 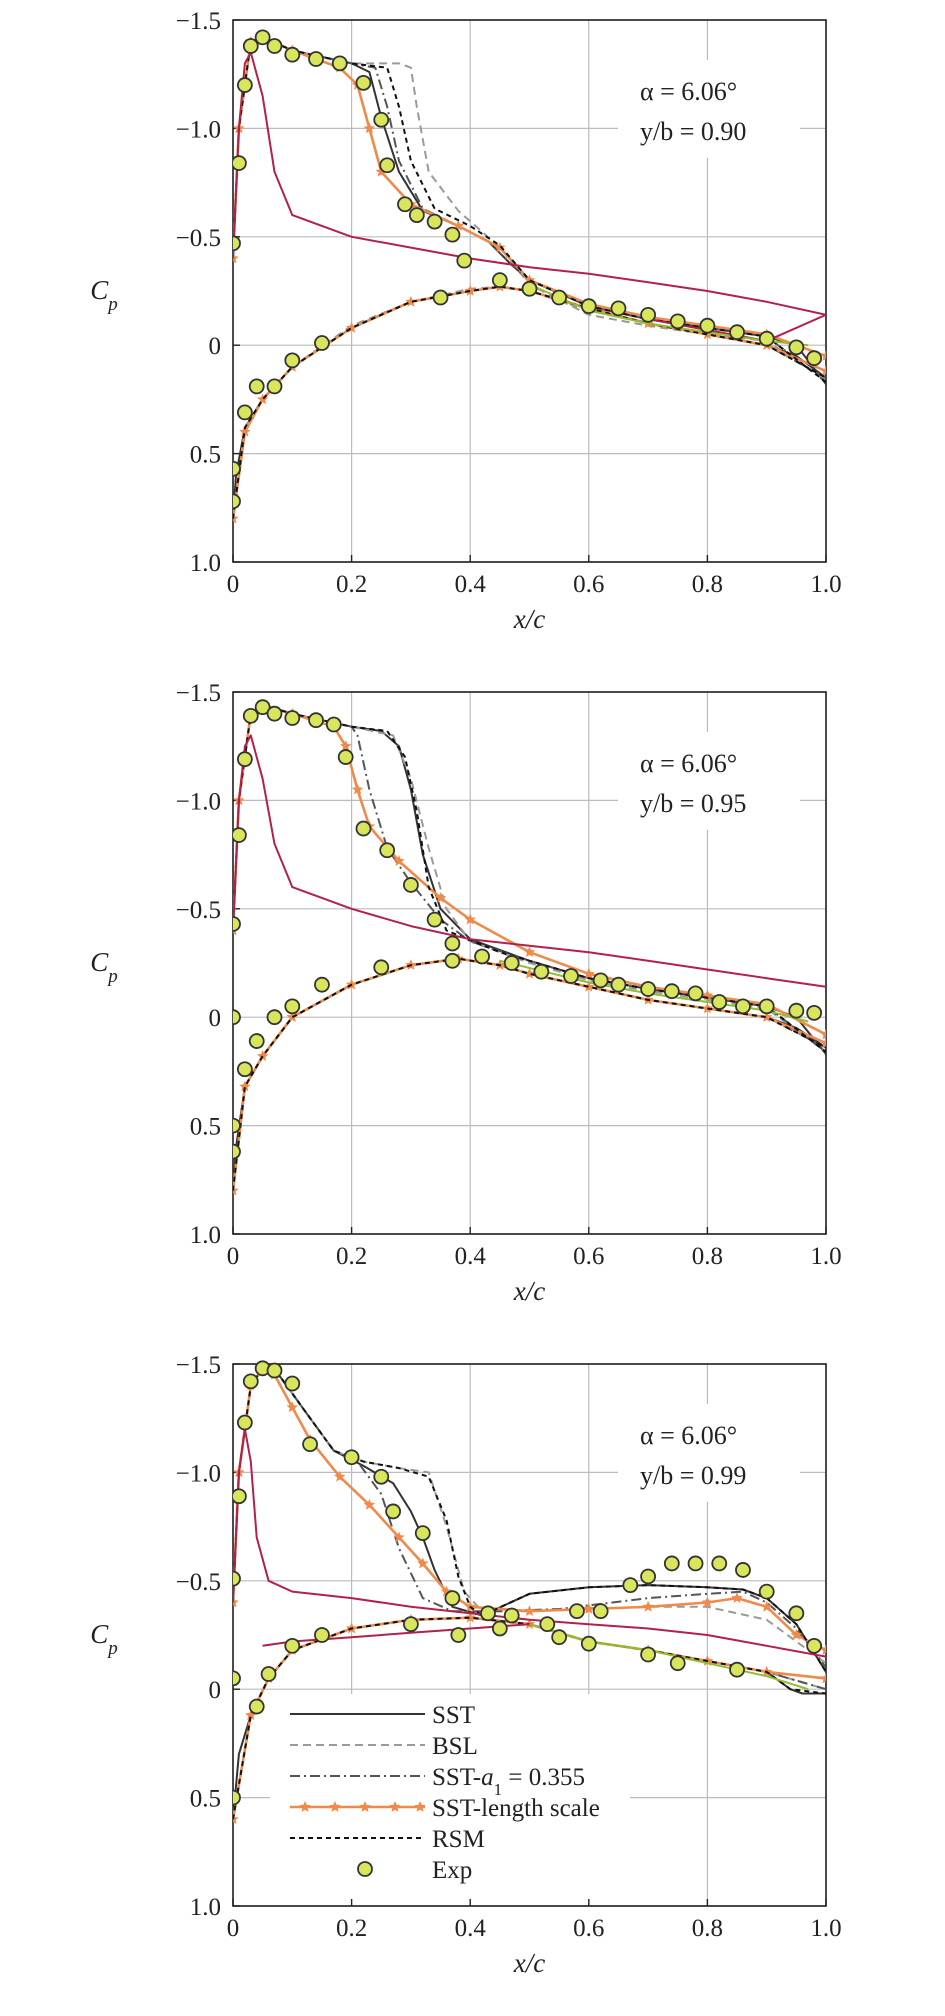 I want to click on annotation-span: y/b = 0.90, so click(x=693, y=131).